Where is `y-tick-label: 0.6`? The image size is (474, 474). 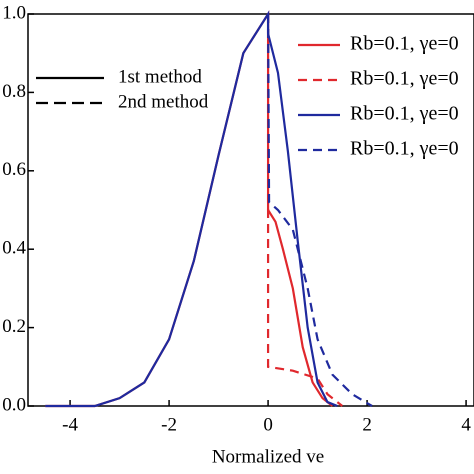
y-tick-label: 0.6 is located at coordinates (14, 169).